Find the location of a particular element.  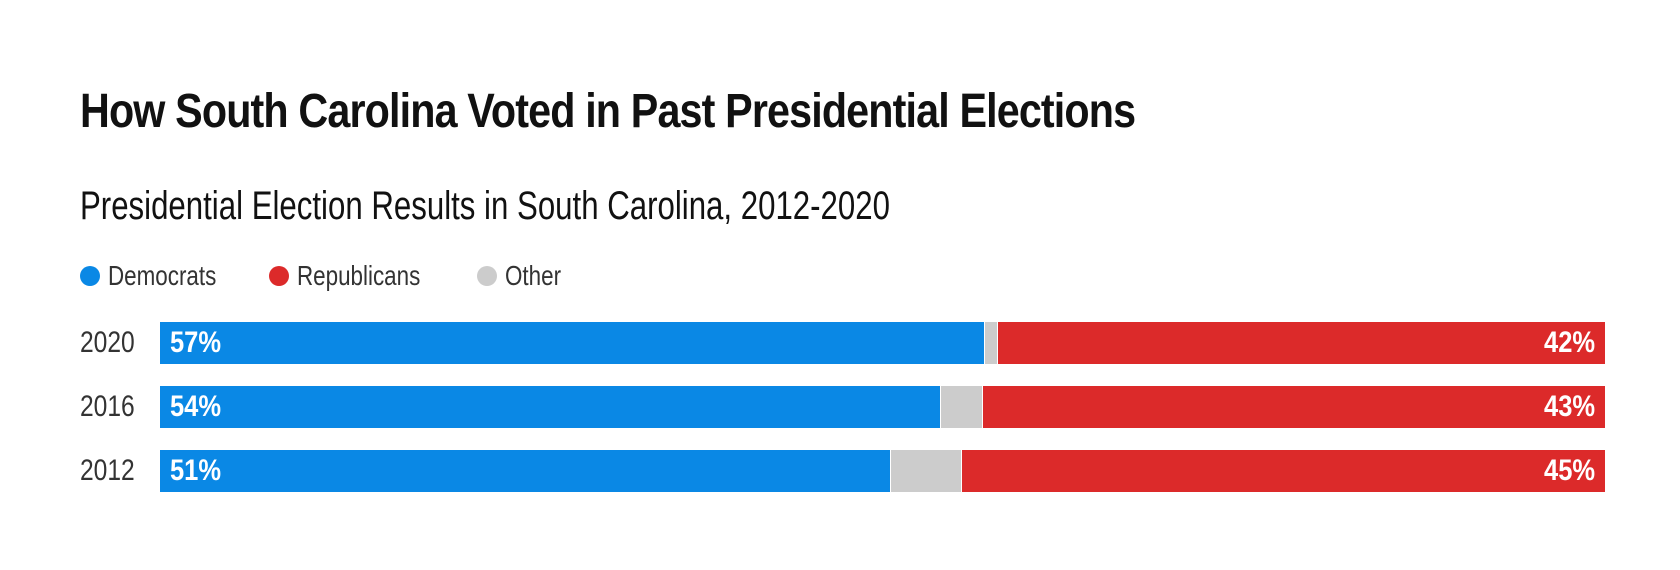

legend-item-republicans: Republicans is located at coordinates (360, 276).